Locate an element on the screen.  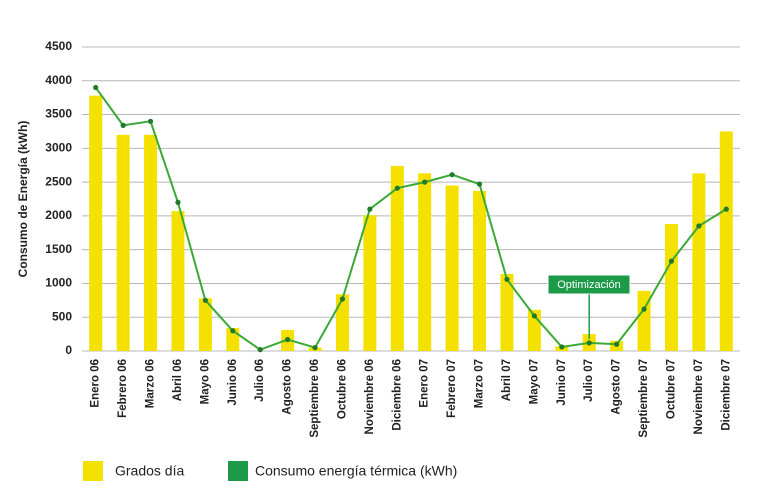
y-tick-label: 4500 is located at coordinates (58, 46).